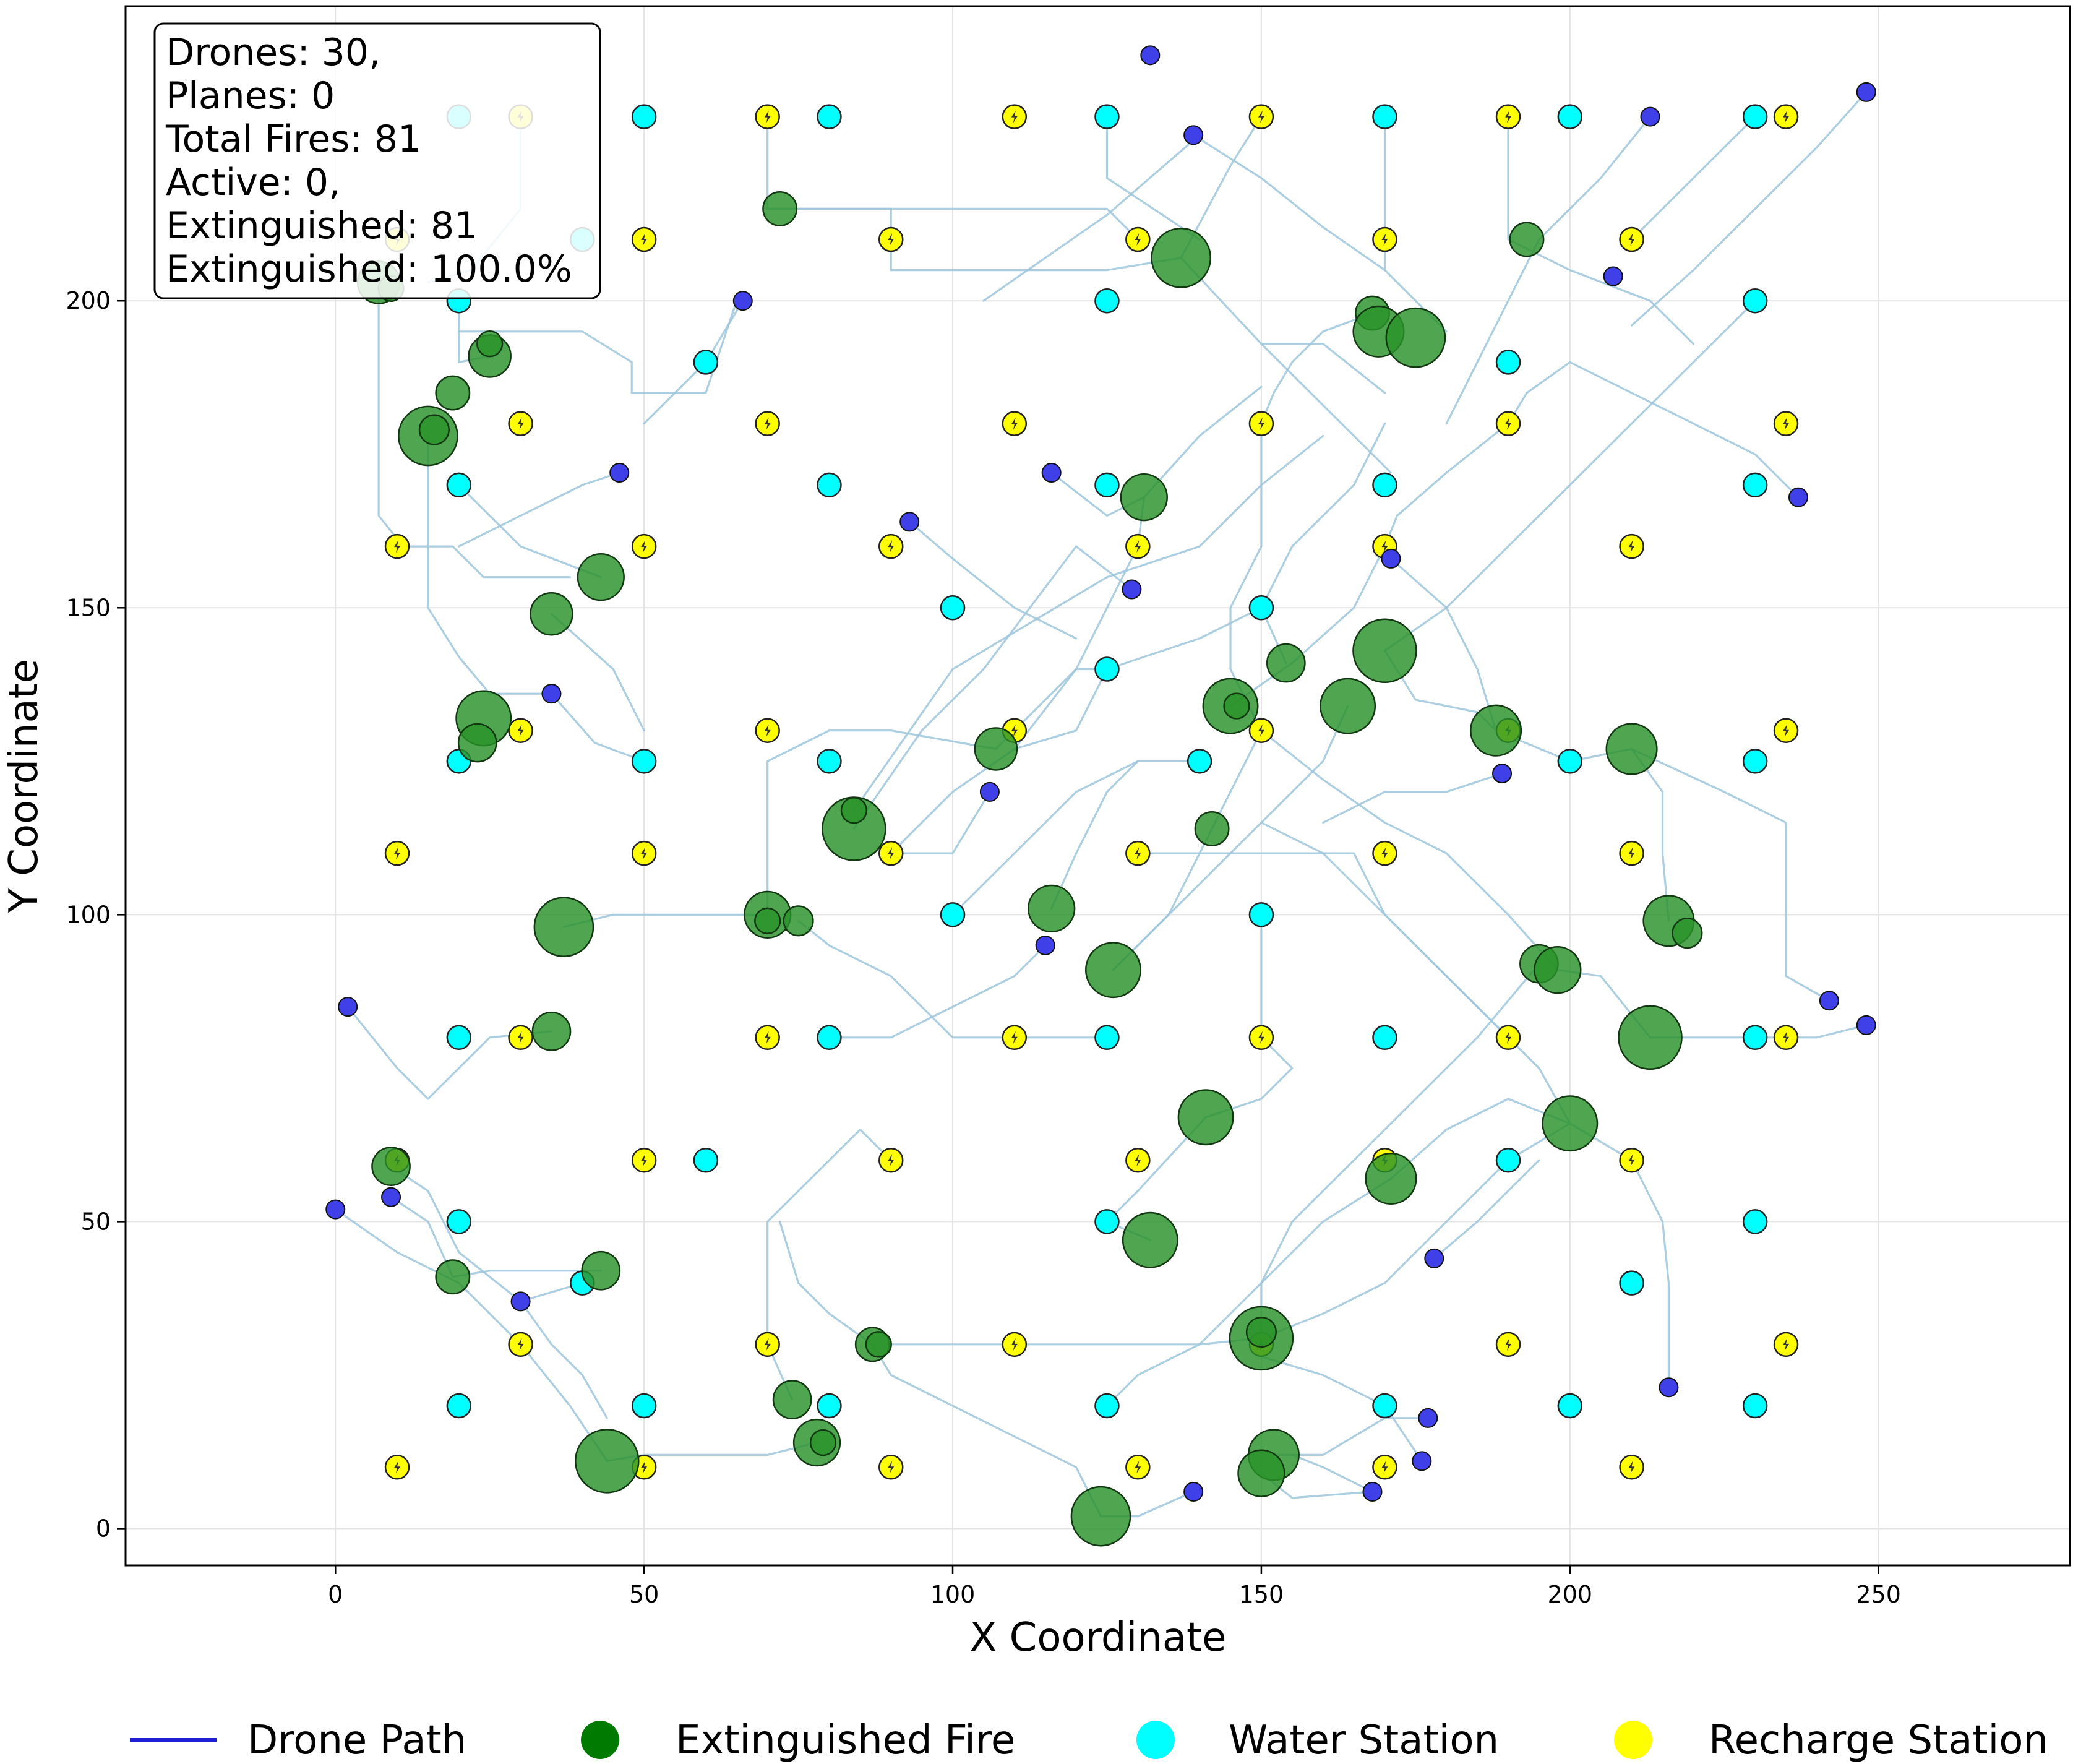  What do you see at coordinates (1114, 1587) in the screenshot?
I see `x-axis-ticks: 0 50 100 150 200 250` at bounding box center [1114, 1587].